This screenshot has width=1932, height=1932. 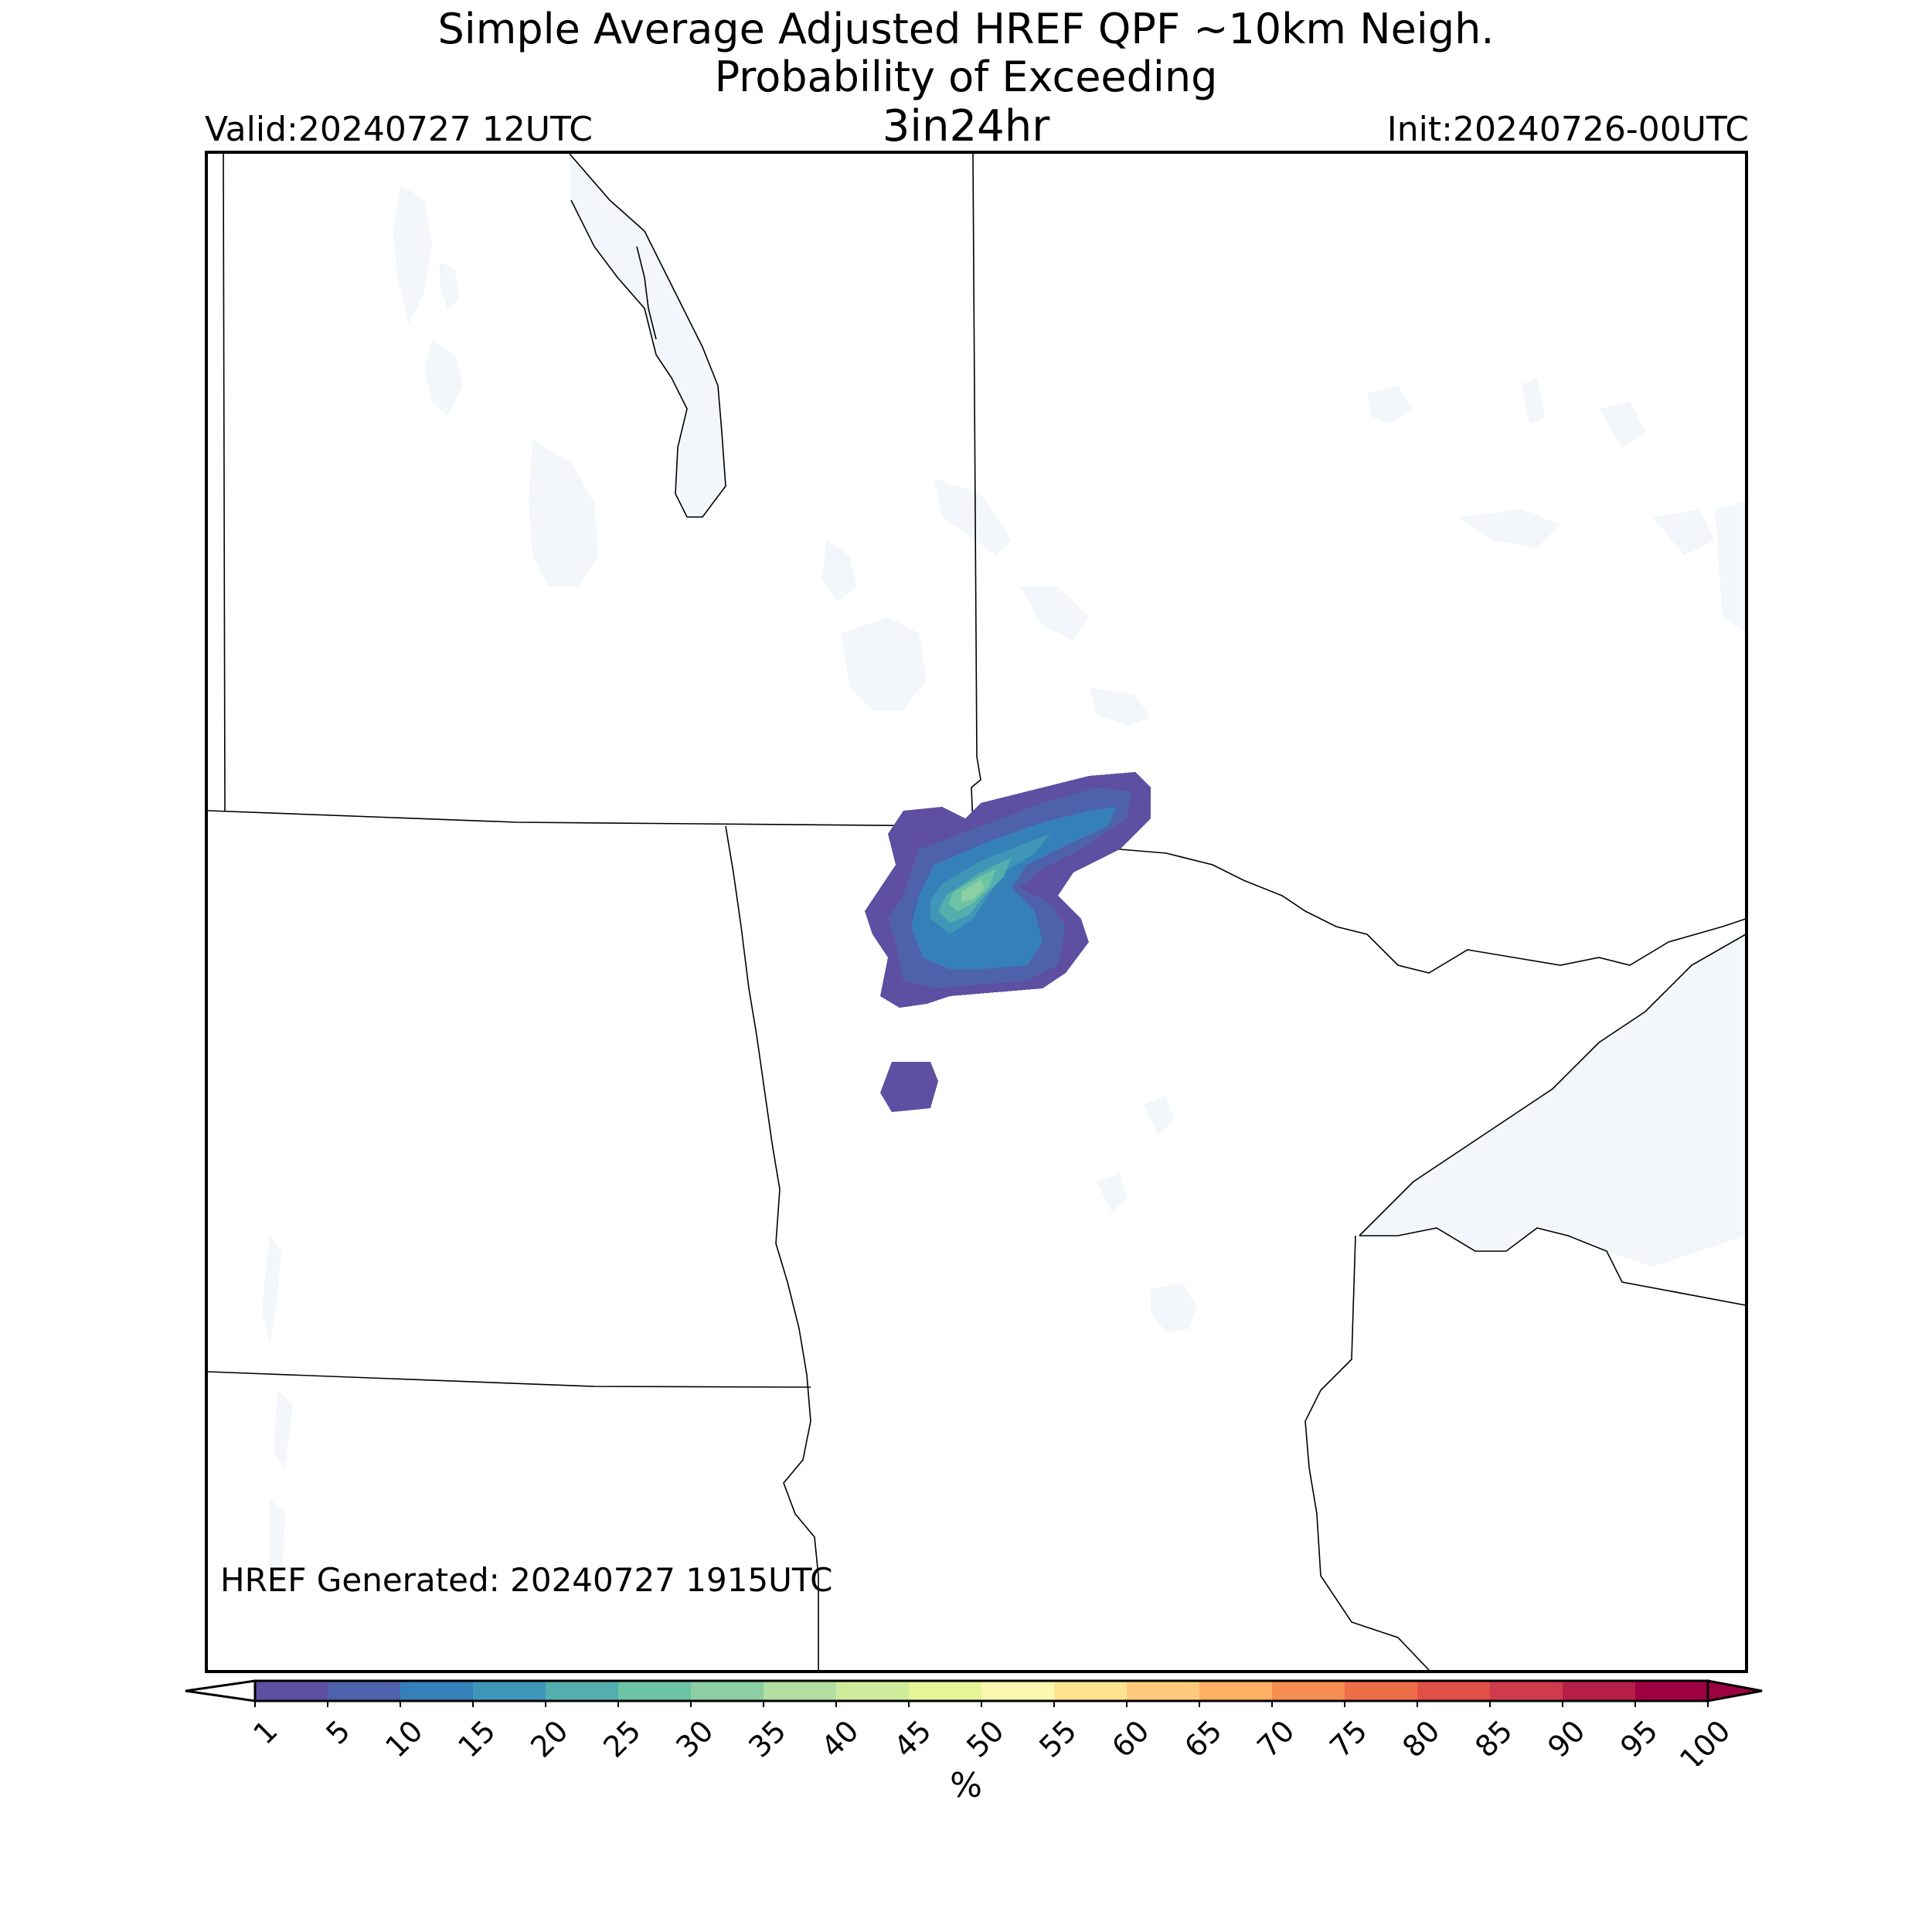 I want to click on colorbar-tick-label: 25, so click(x=622, y=1739).